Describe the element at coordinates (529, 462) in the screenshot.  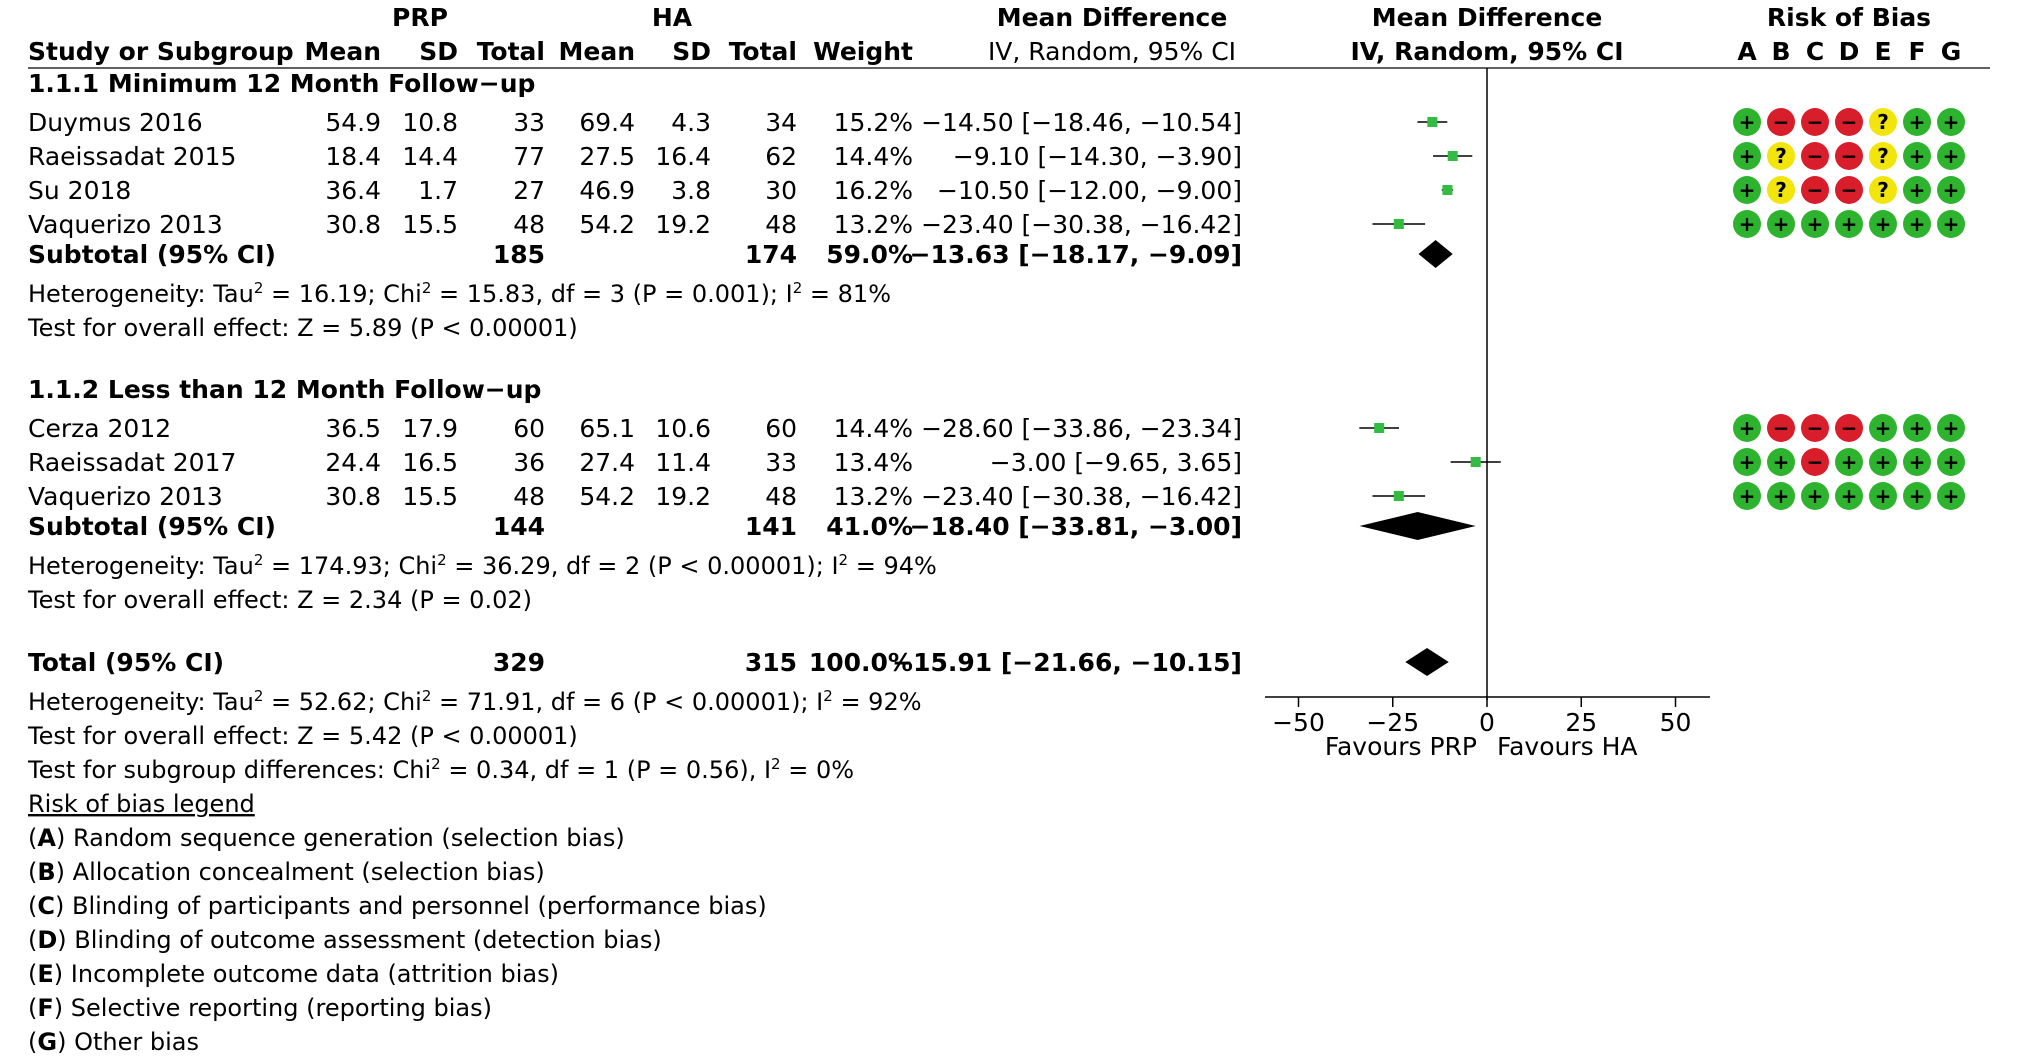
I see `study-row-g2-1-n1: 36` at that location.